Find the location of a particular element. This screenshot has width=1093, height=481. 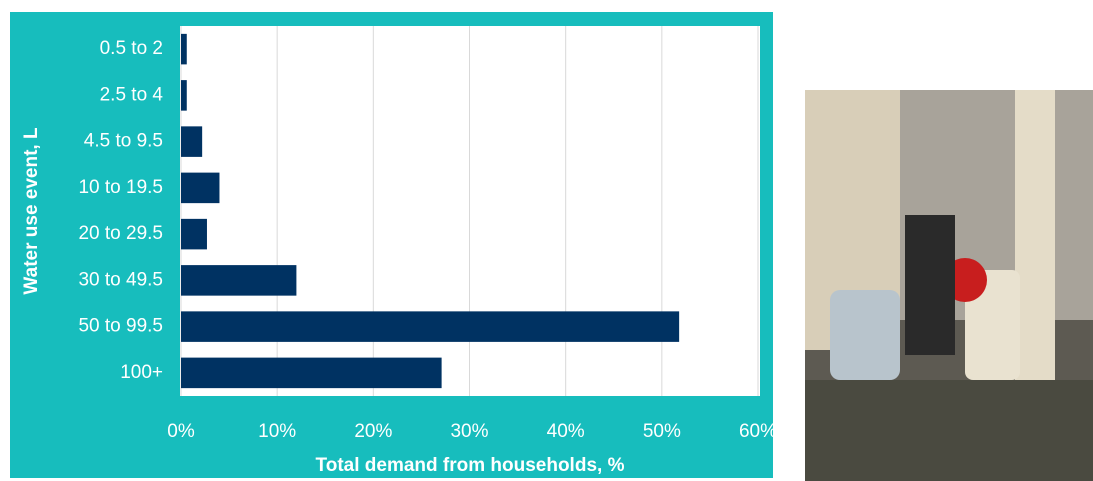

y-tick-label: 20 to 29.5 is located at coordinates (120, 233).